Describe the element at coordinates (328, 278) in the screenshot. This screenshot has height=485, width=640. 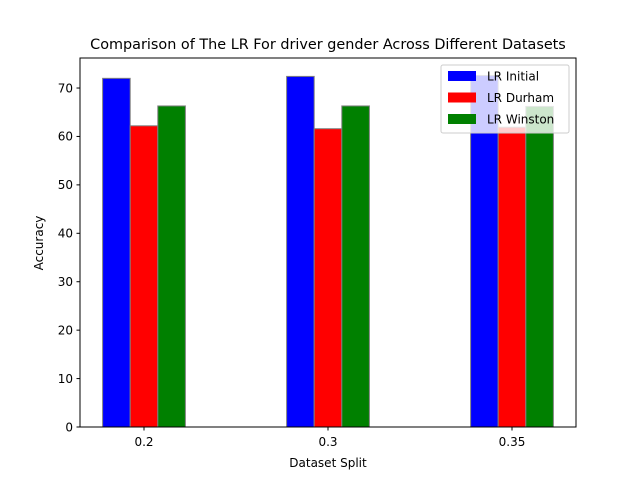
I see `bar-lr-durham-0.3` at that location.